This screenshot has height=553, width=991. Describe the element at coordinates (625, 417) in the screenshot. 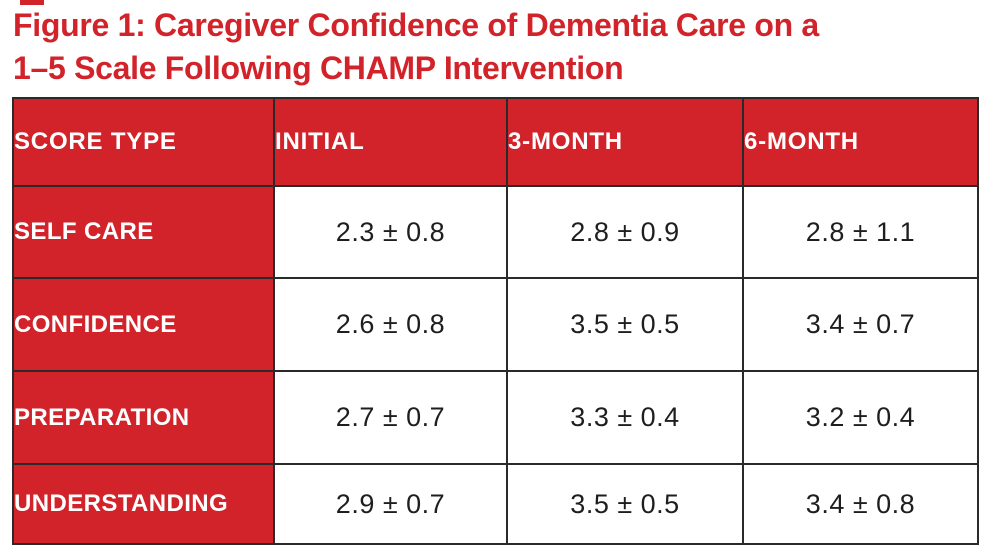

I see `value-preparation-3-month: 3.3 ± 0.4` at that location.